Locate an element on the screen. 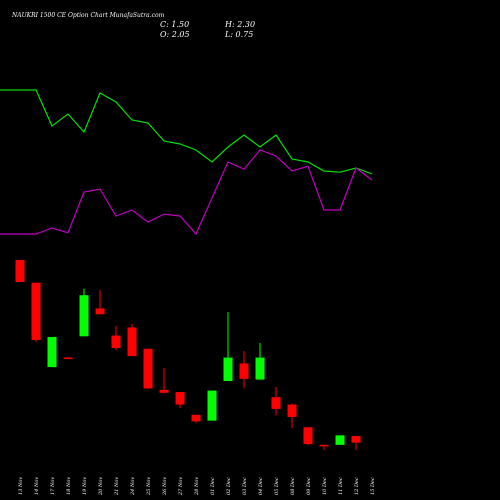 This screenshot has height=500, width=500. low-label: L: 0.75 is located at coordinates (238, 34).